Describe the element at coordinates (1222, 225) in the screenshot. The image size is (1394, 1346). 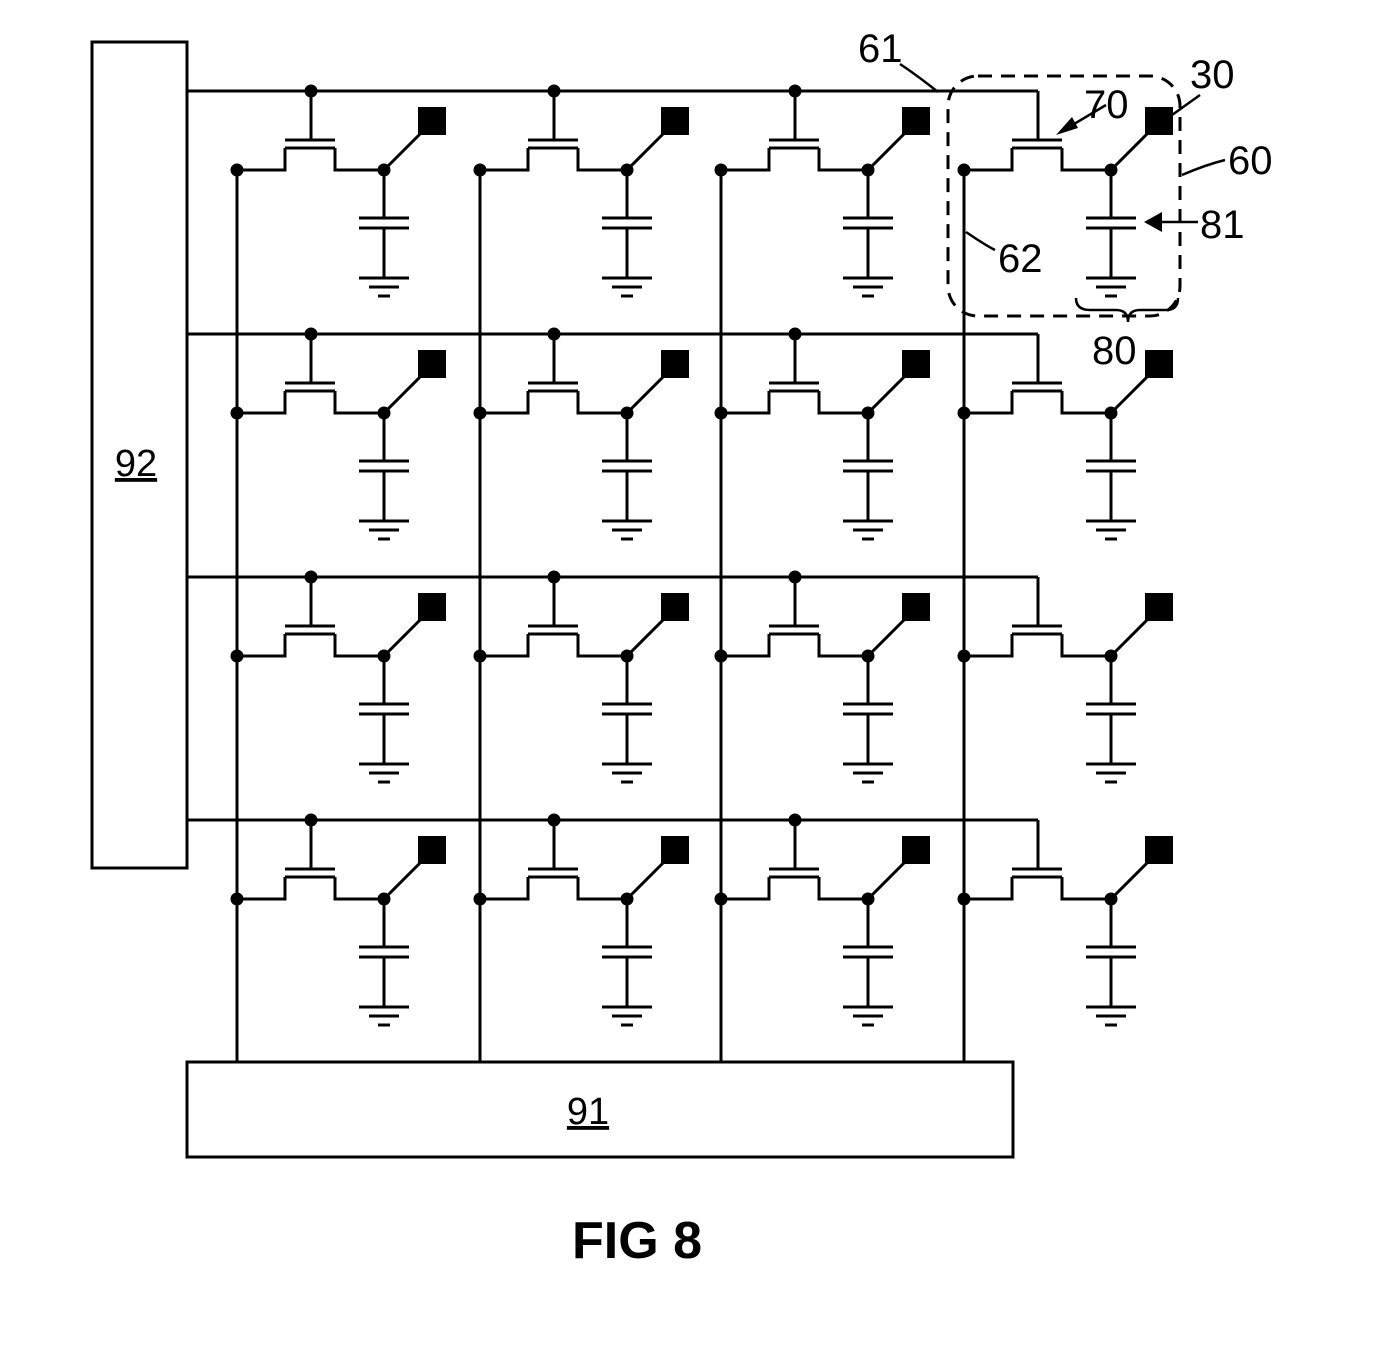
I see `label-81: 81` at that location.